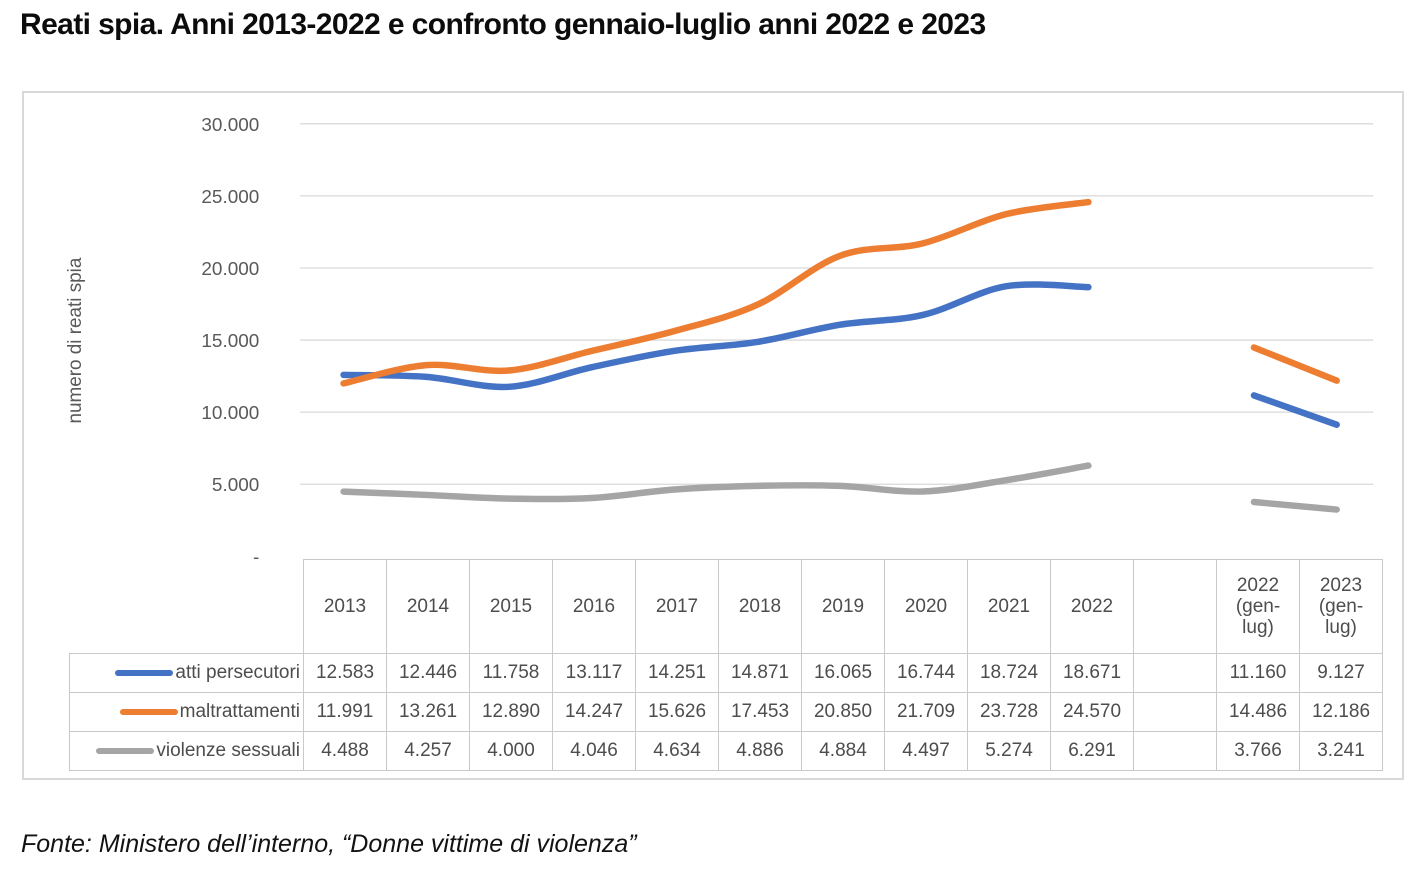 This screenshot has width=1424, height=876. Describe the element at coordinates (230, 125) in the screenshot. I see `y-tick-label: 30.000` at that location.